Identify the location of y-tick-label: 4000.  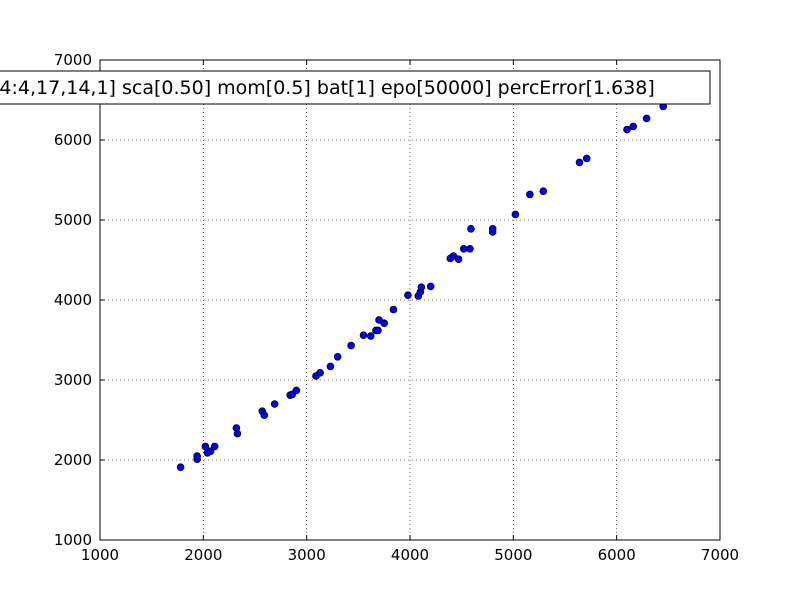
(73, 300).